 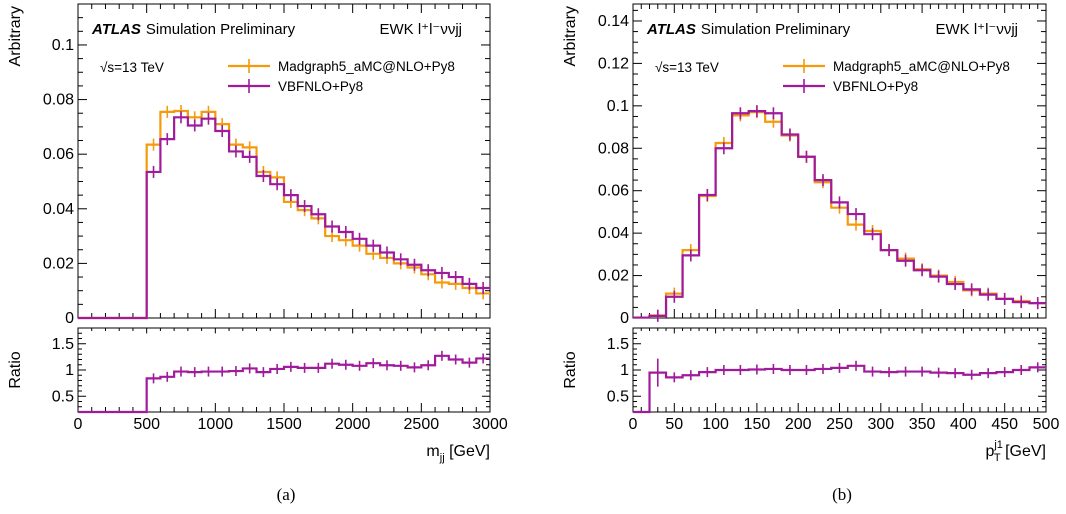 I want to click on ratio-histogram, so click(x=839, y=389).